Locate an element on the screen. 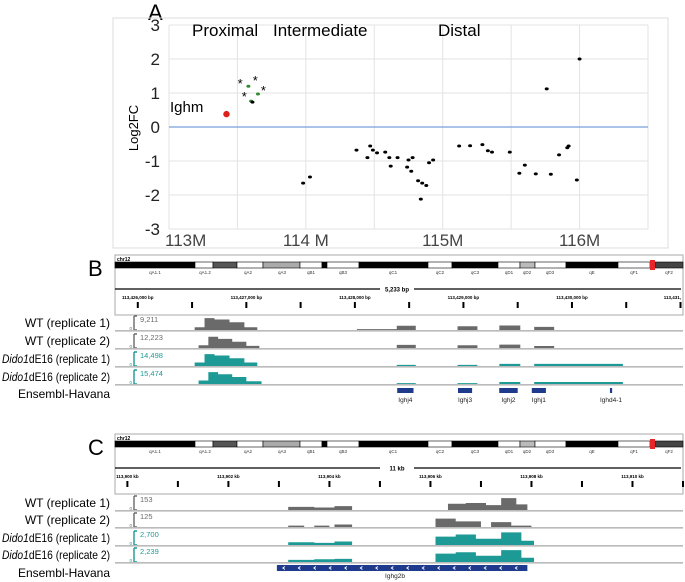  ruler-tick-label: 113,900 kb is located at coordinates (127, 476).